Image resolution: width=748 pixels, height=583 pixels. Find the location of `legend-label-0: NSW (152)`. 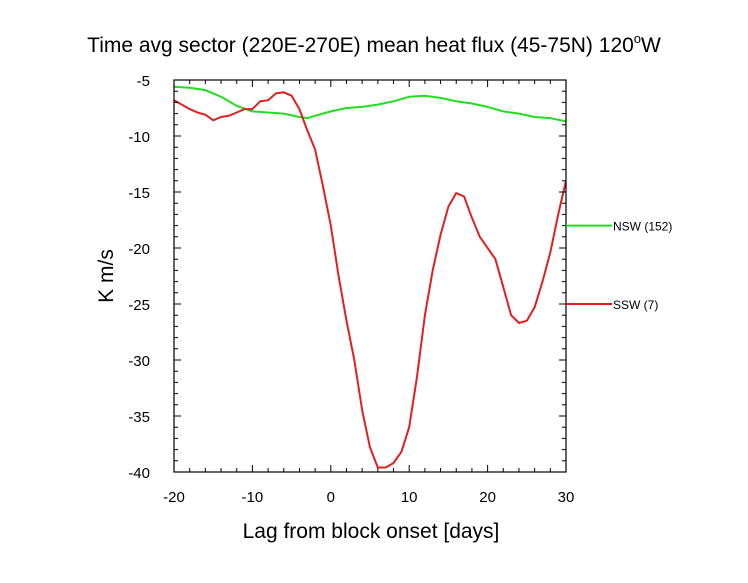

legend-label-0: NSW (152) is located at coordinates (642, 227).